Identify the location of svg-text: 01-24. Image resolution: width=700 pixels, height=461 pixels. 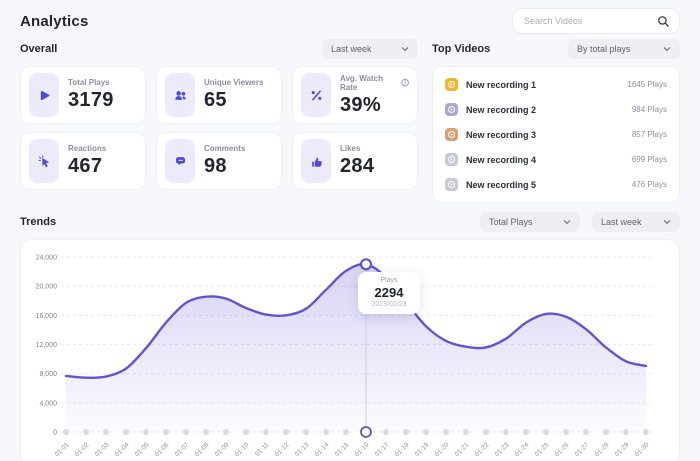
(522, 449).